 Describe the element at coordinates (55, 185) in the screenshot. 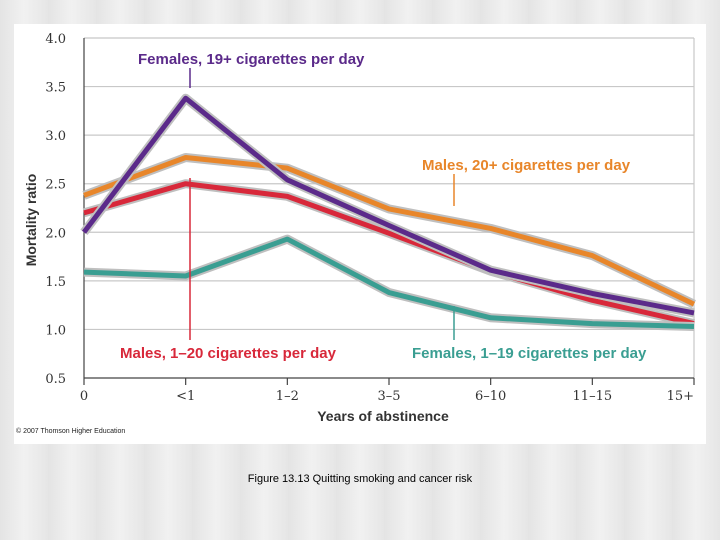

I see `y-tick-label: 2.5` at that location.